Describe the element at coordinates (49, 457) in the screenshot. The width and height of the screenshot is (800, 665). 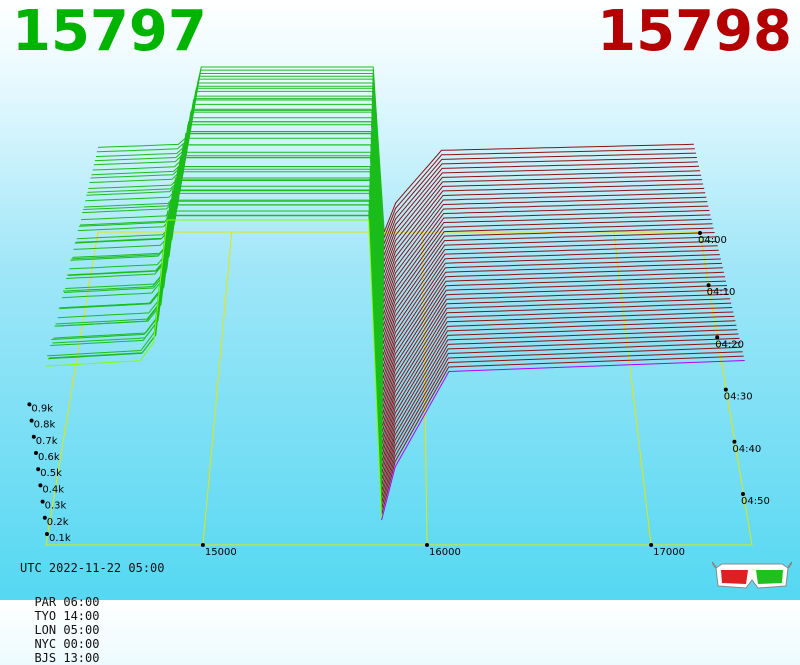
I see `volume-tick-label: 0.6k` at that location.